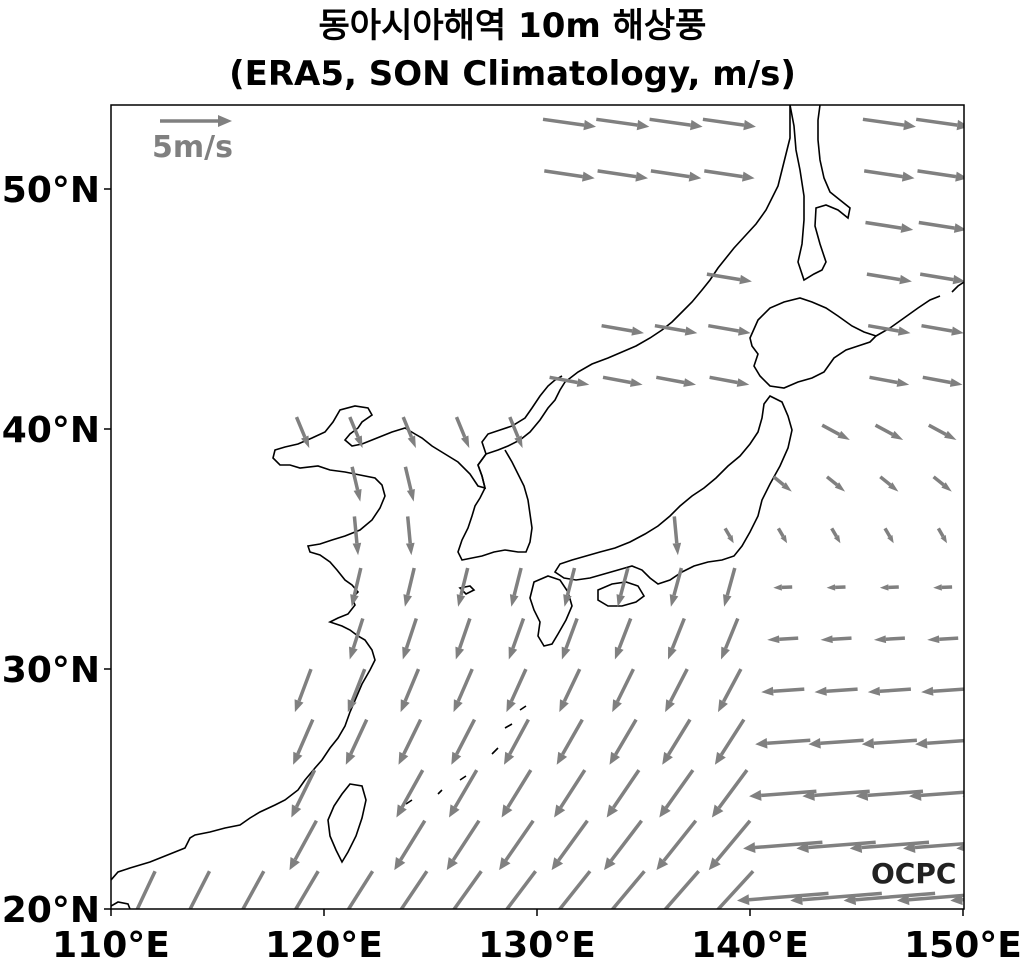 The height and width of the screenshot is (976, 1025). What do you see at coordinates (537, 945) in the screenshot?
I see `x-tick-label: 130°E` at bounding box center [537, 945].